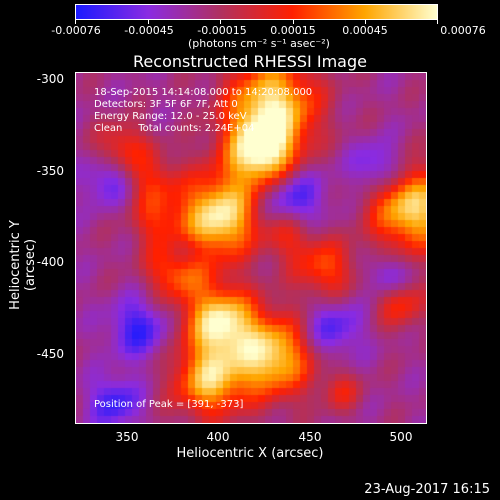 The image size is (500, 500). Describe the element at coordinates (250, 453) in the screenshot. I see `x-axis-label: Heliocentric X (arcsec)` at that location.